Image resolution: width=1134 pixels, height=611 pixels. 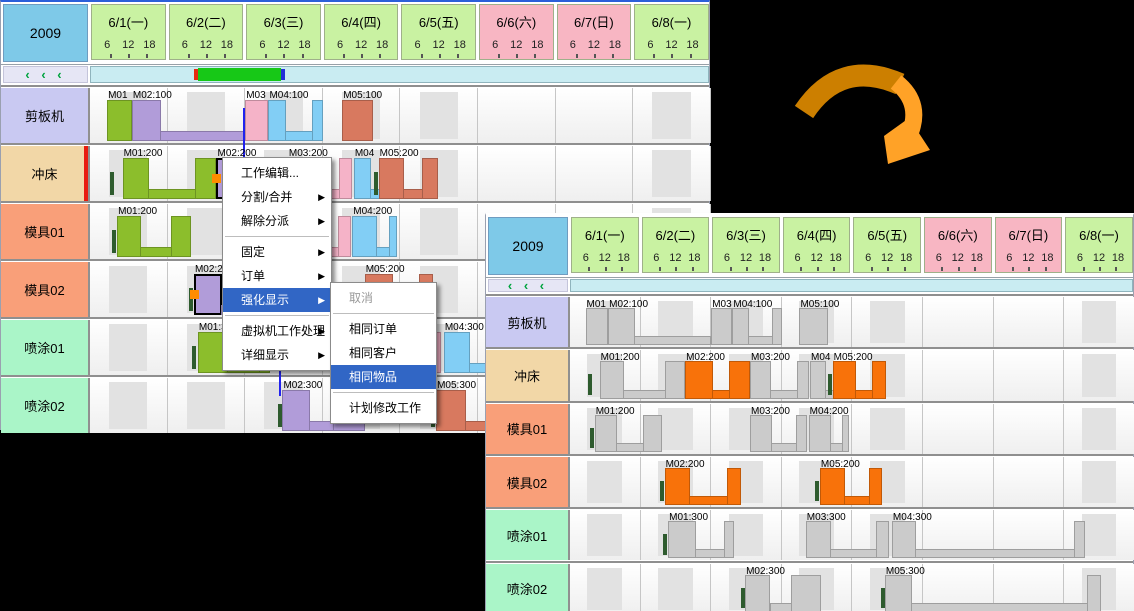 I want to click on timeline-area: M01:300 M03:300 M04:300, so click(x=852, y=535).